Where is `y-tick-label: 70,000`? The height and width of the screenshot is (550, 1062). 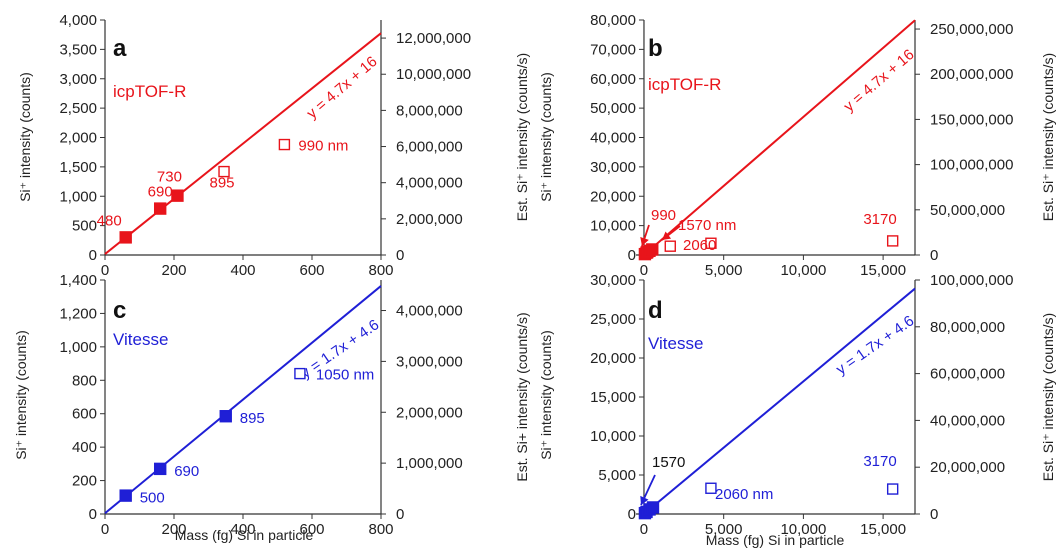
y-tick-label: 70,000 is located at coordinates (613, 49).